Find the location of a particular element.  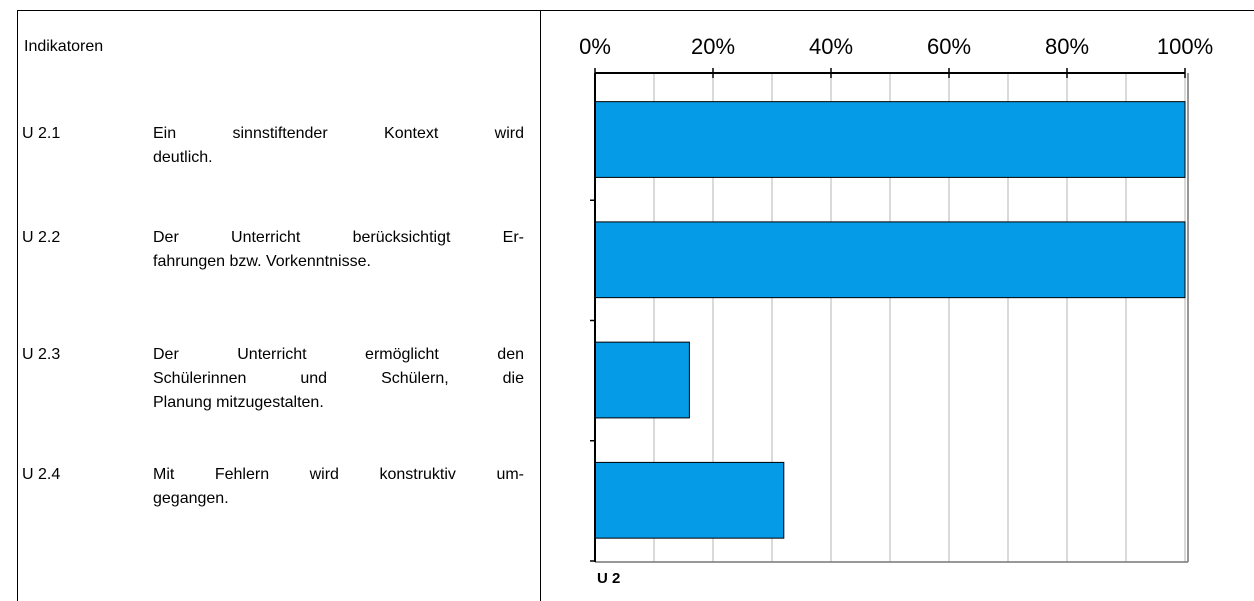

text-line: fahrungen bzw. Vorkenntnisse. is located at coordinates (262, 261).